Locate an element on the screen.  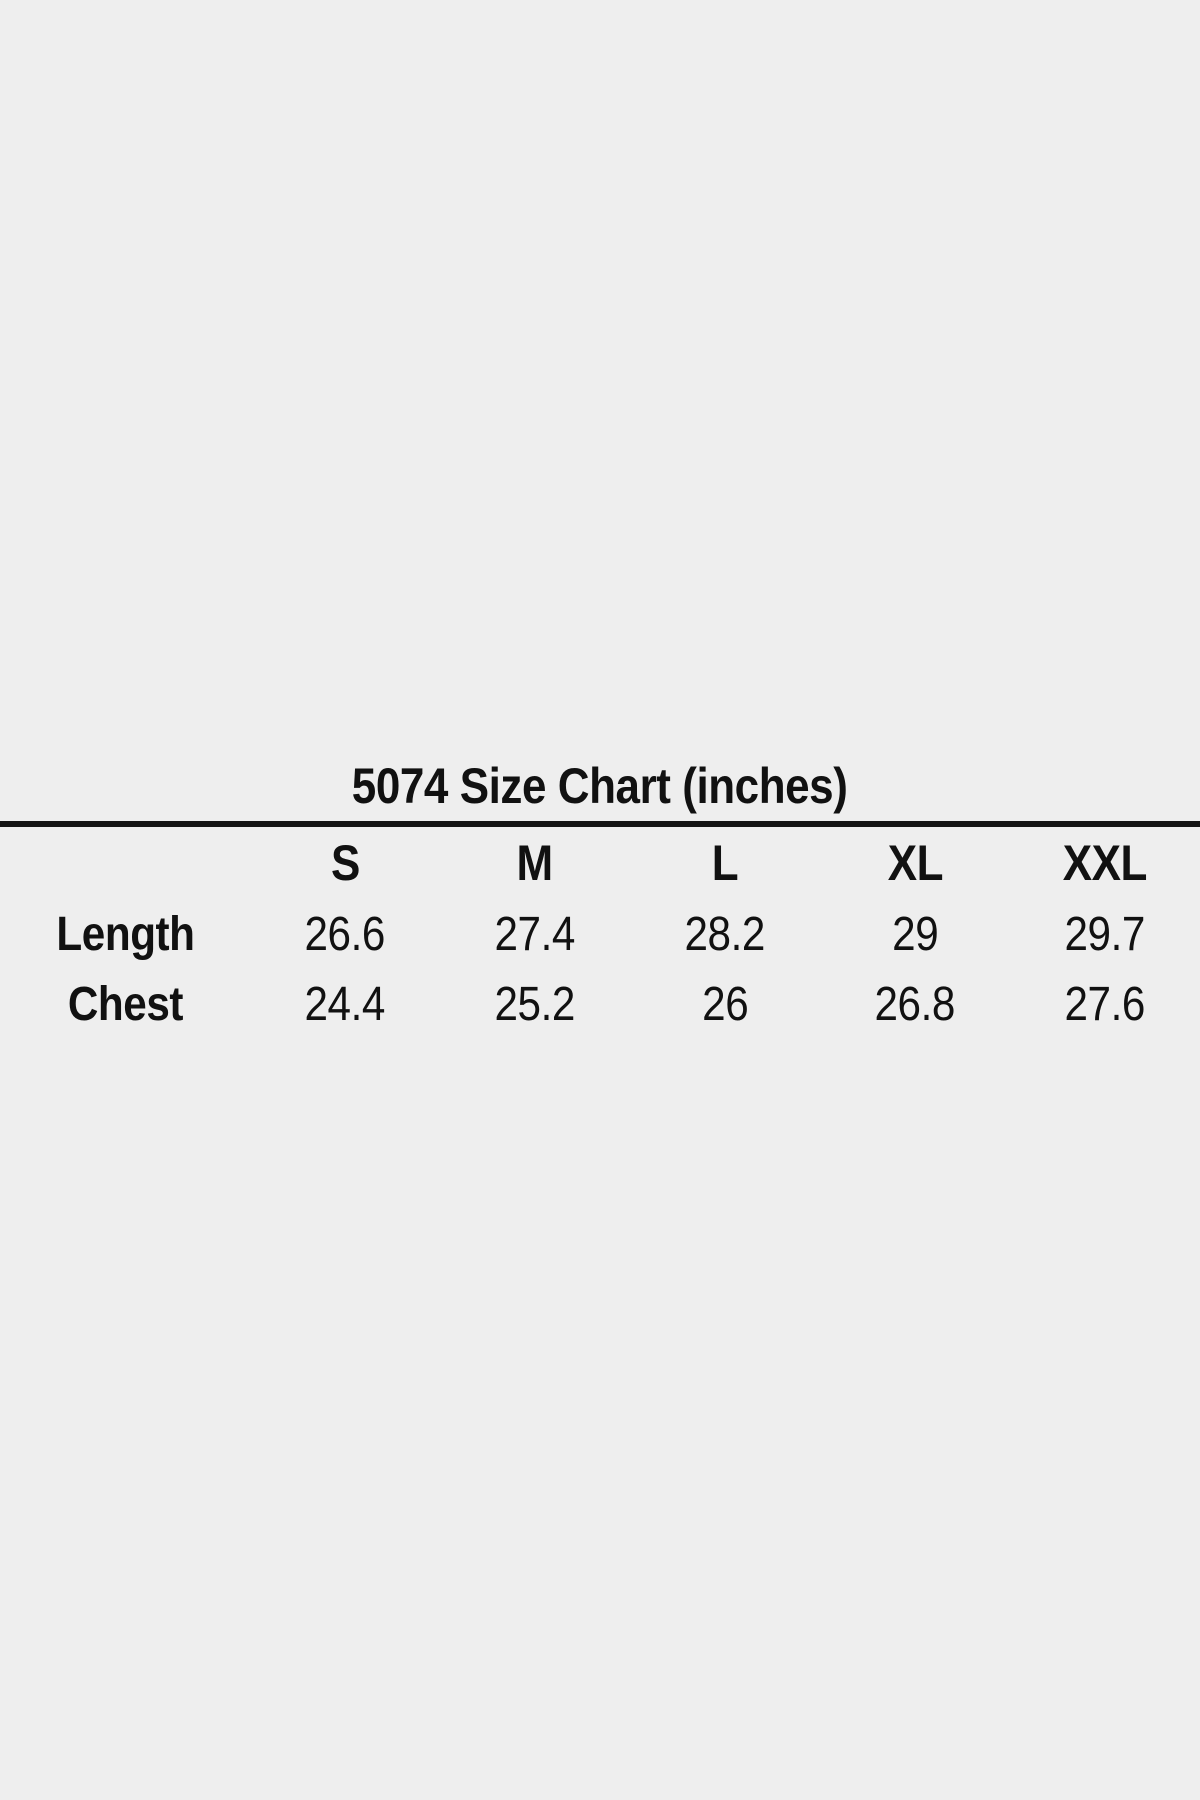
size-label-m: M is located at coordinates (535, 863).